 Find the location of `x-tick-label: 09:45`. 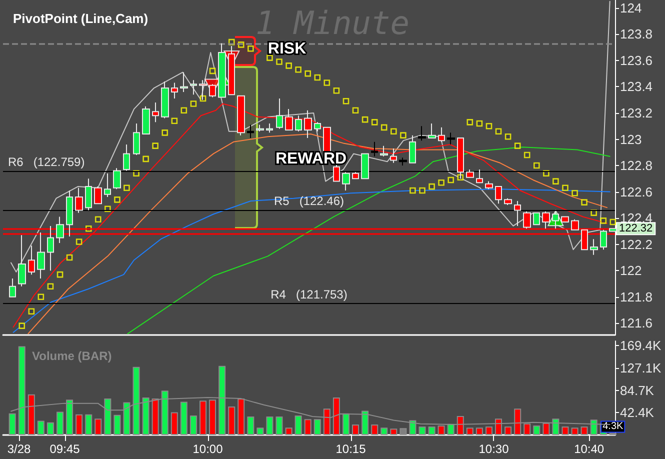

x-tick-label: 09:45 is located at coordinates (65, 449).